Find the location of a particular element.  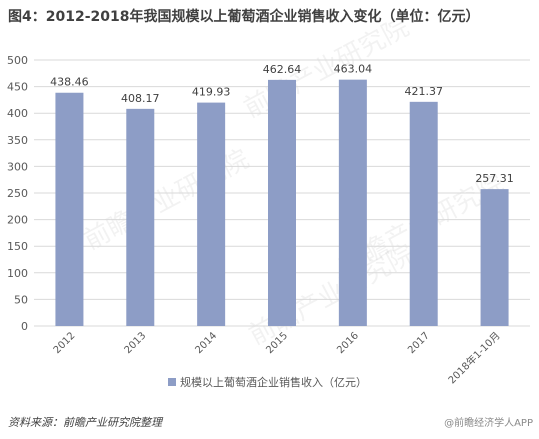

y-tick-label: 50 is located at coordinates (21, 299).